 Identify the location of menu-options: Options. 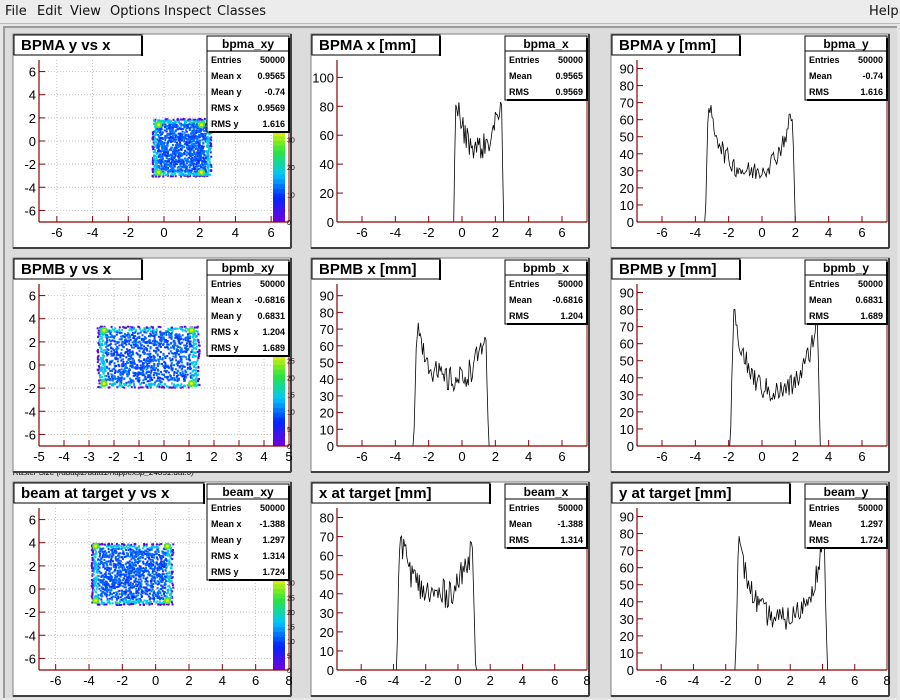
(135, 11).